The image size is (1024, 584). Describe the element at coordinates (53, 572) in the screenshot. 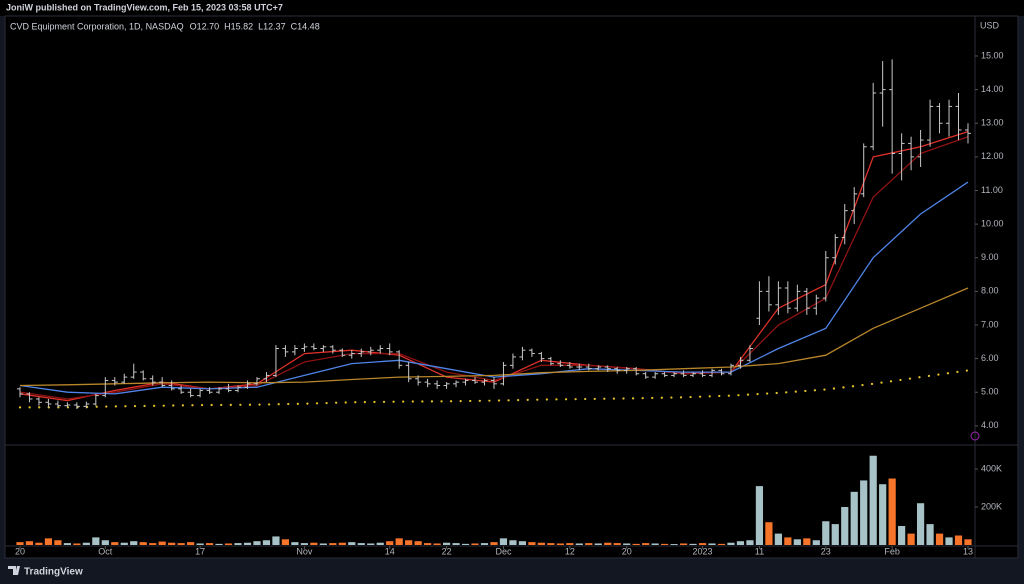

I see `footer-brand: TradingView` at that location.